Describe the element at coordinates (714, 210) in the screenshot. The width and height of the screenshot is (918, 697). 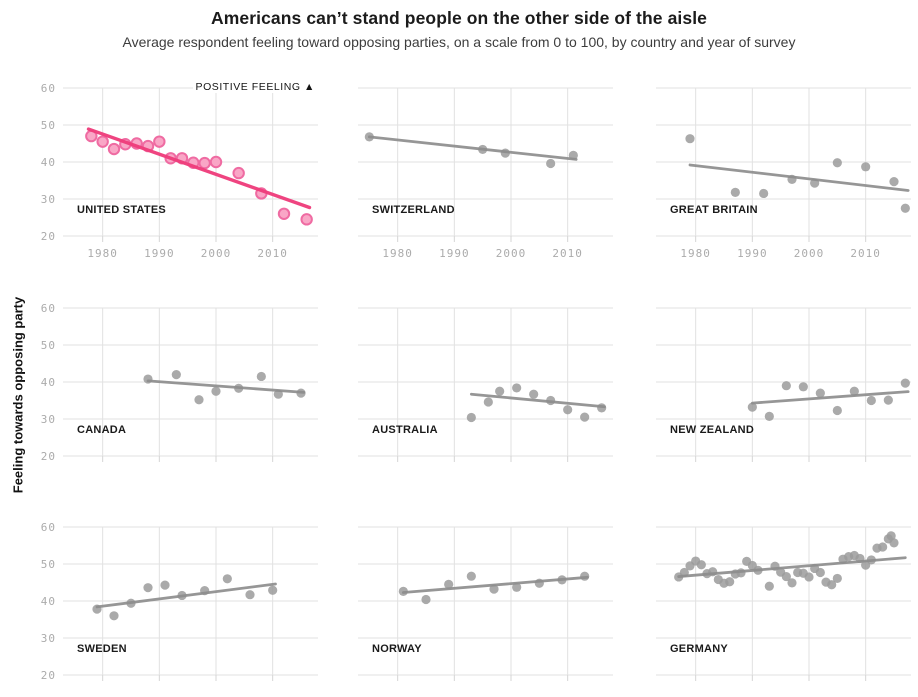
I see `panel-label: GREAT BRITAIN` at that location.